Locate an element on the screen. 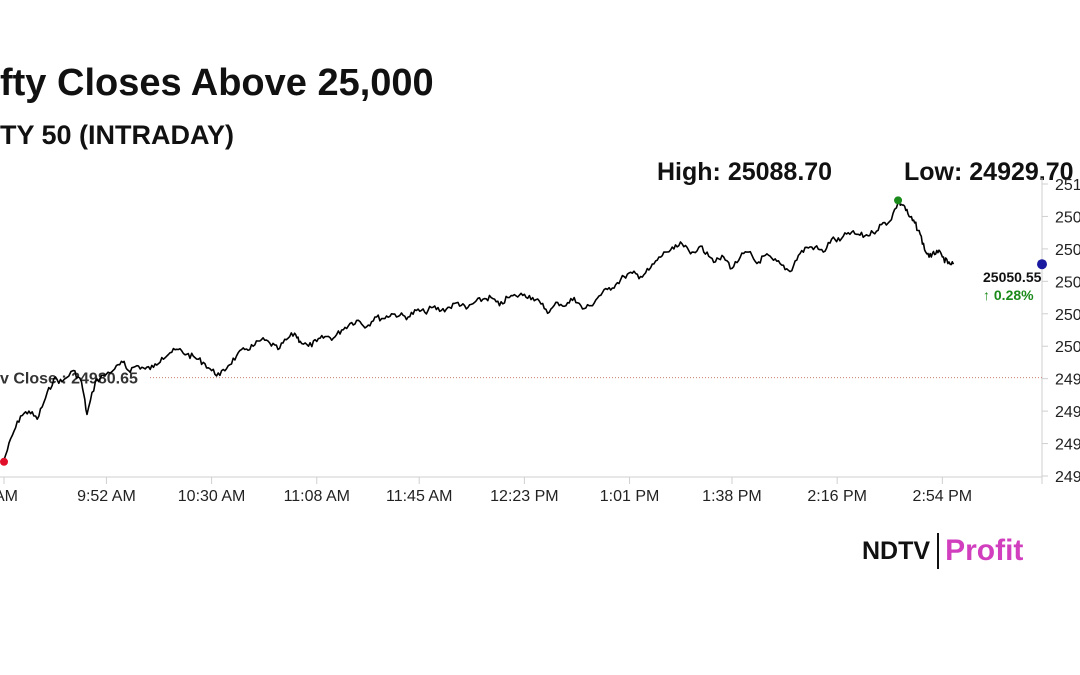  x-tick-label: AM is located at coordinates (9, 496).